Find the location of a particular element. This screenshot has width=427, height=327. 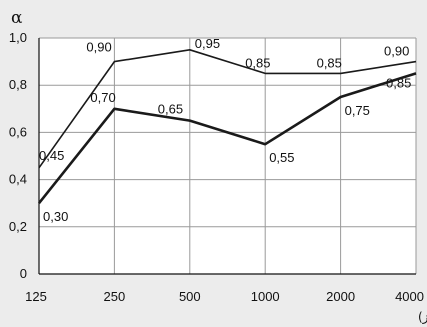

y-tick-label: 0,2 is located at coordinates (18, 226).